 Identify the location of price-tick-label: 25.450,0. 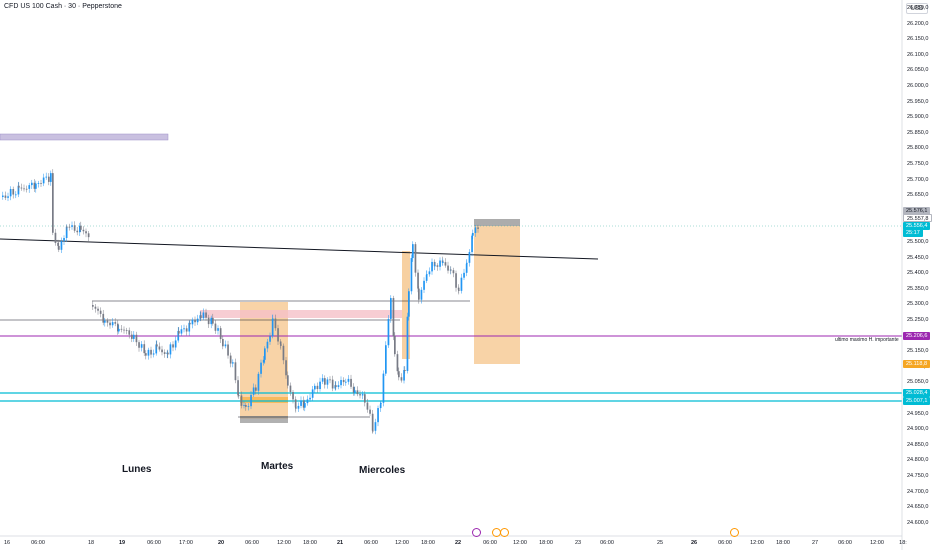
(918, 257).